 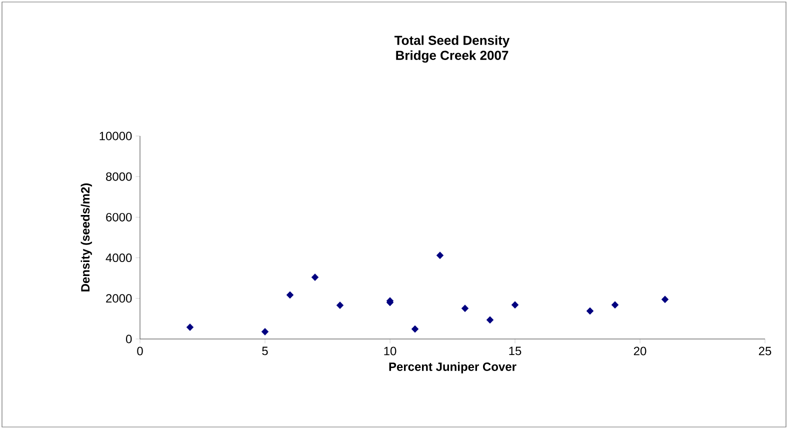 What do you see at coordinates (119, 298) in the screenshot?
I see `y-tick-label: 2000` at bounding box center [119, 298].